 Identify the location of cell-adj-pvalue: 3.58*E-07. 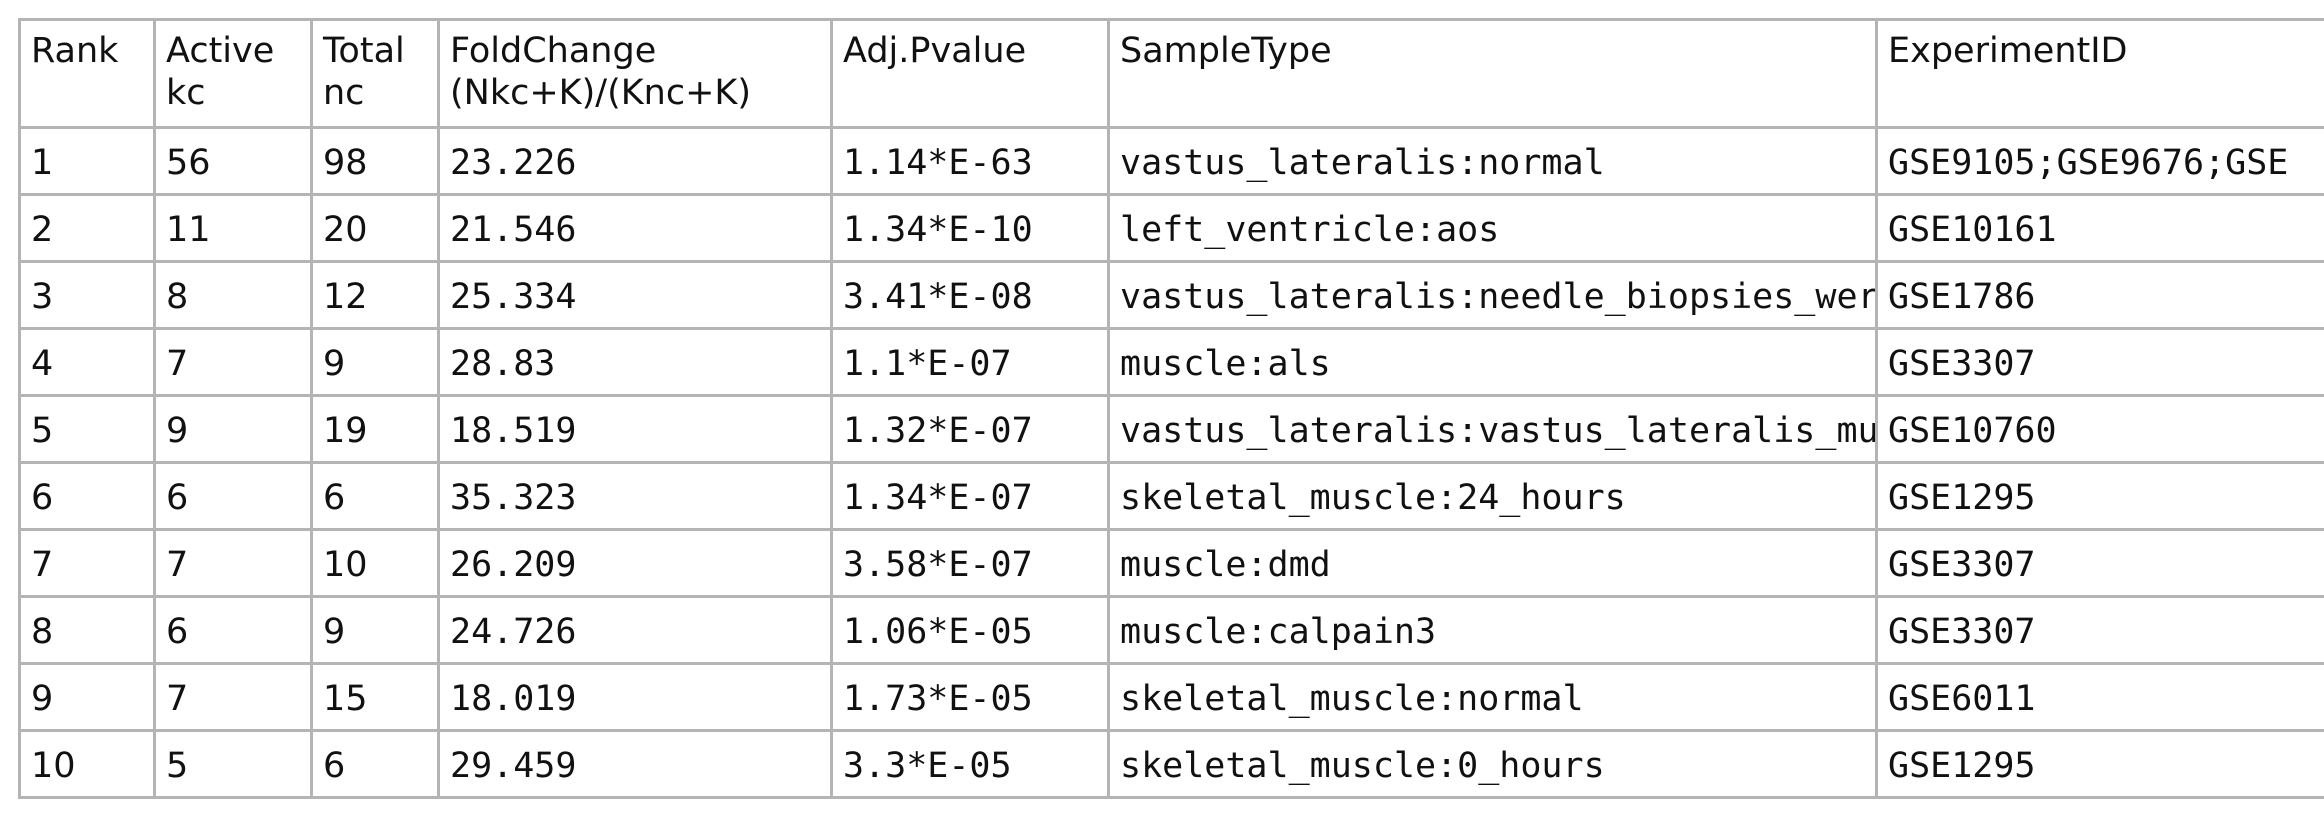
(970, 563).